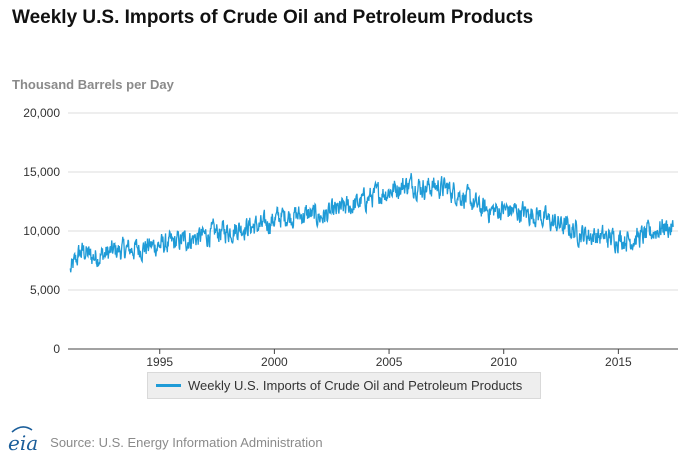  I want to click on x-tick-label: 1995, so click(159, 362).